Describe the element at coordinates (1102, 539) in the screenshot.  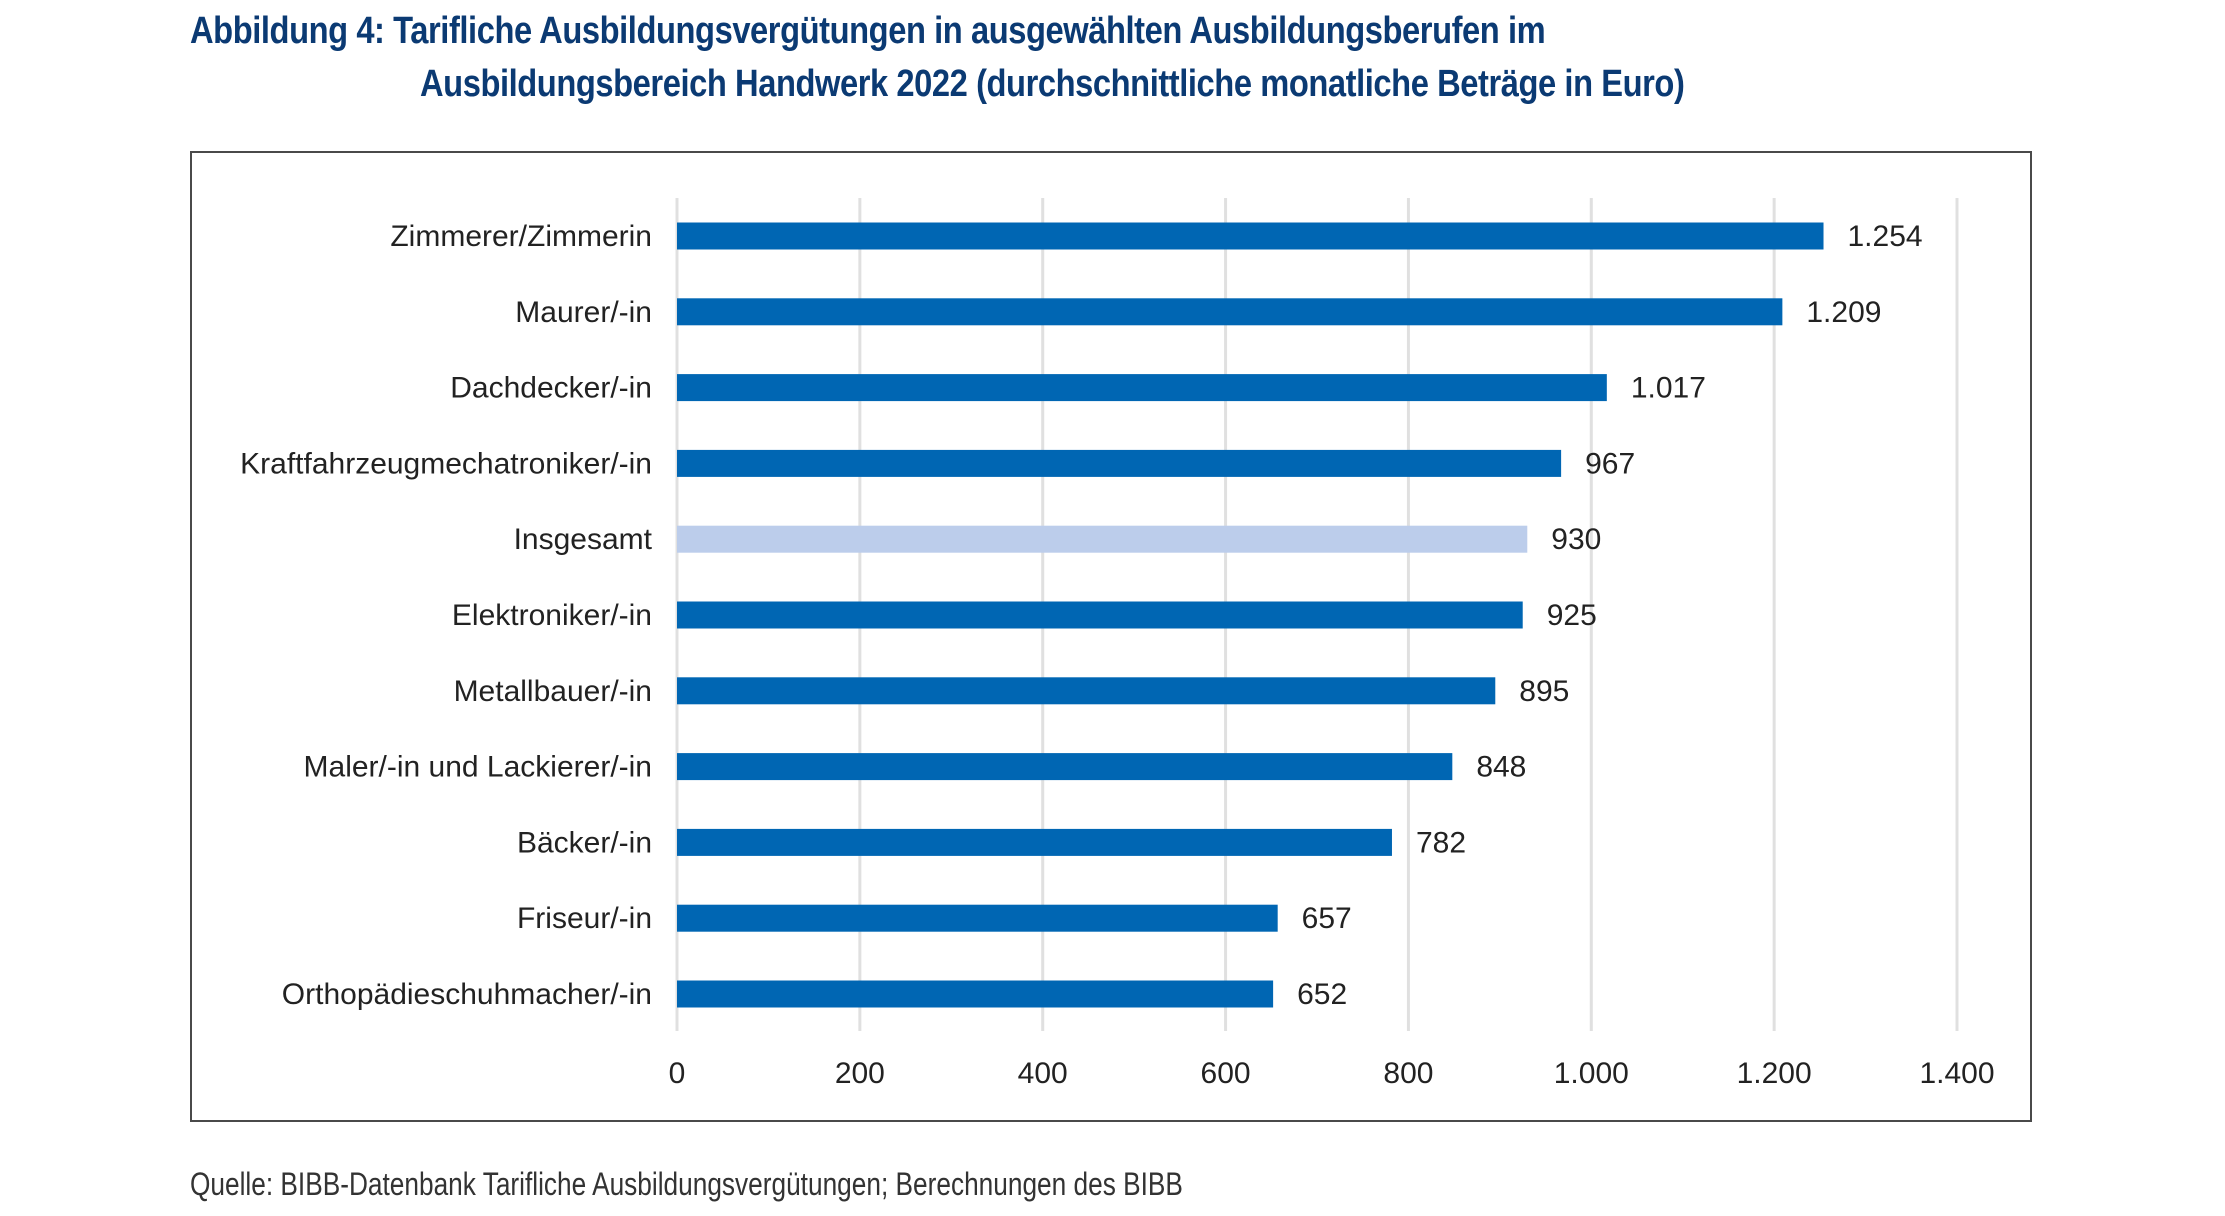
I see `bar-total` at that location.